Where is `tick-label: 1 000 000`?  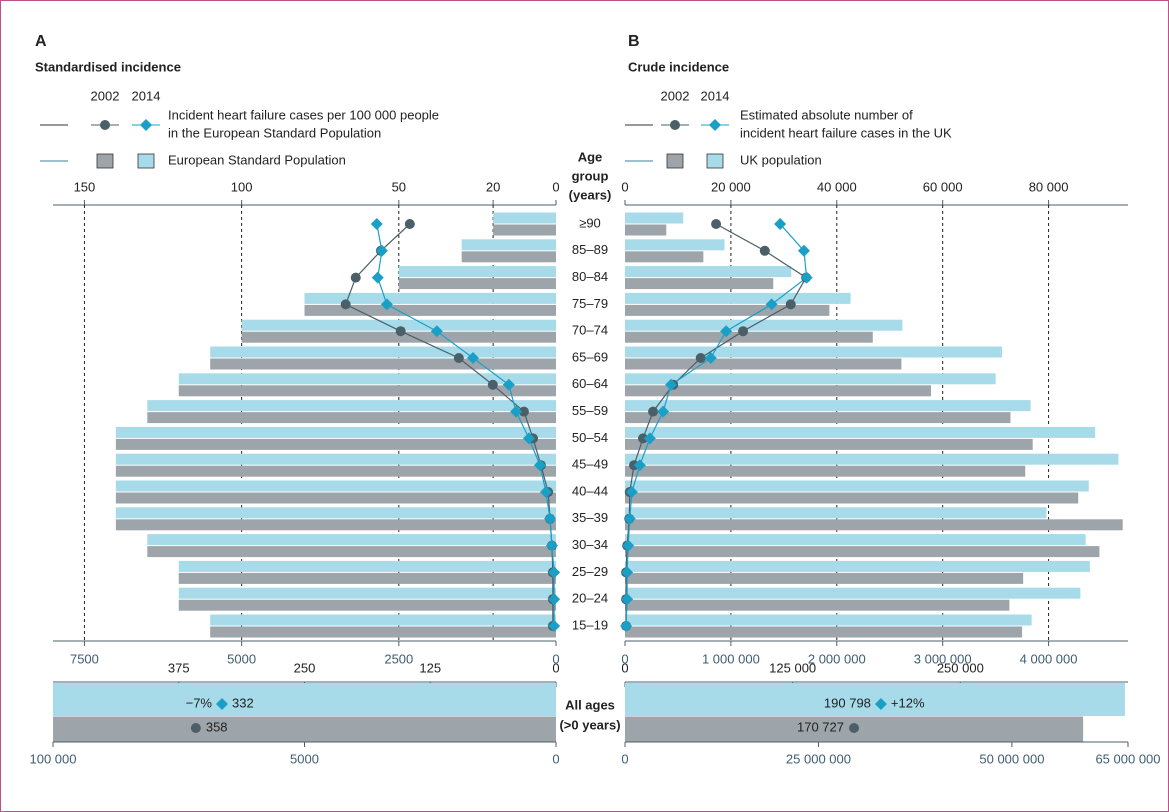
tick-label: 1 000 000 is located at coordinates (731, 658).